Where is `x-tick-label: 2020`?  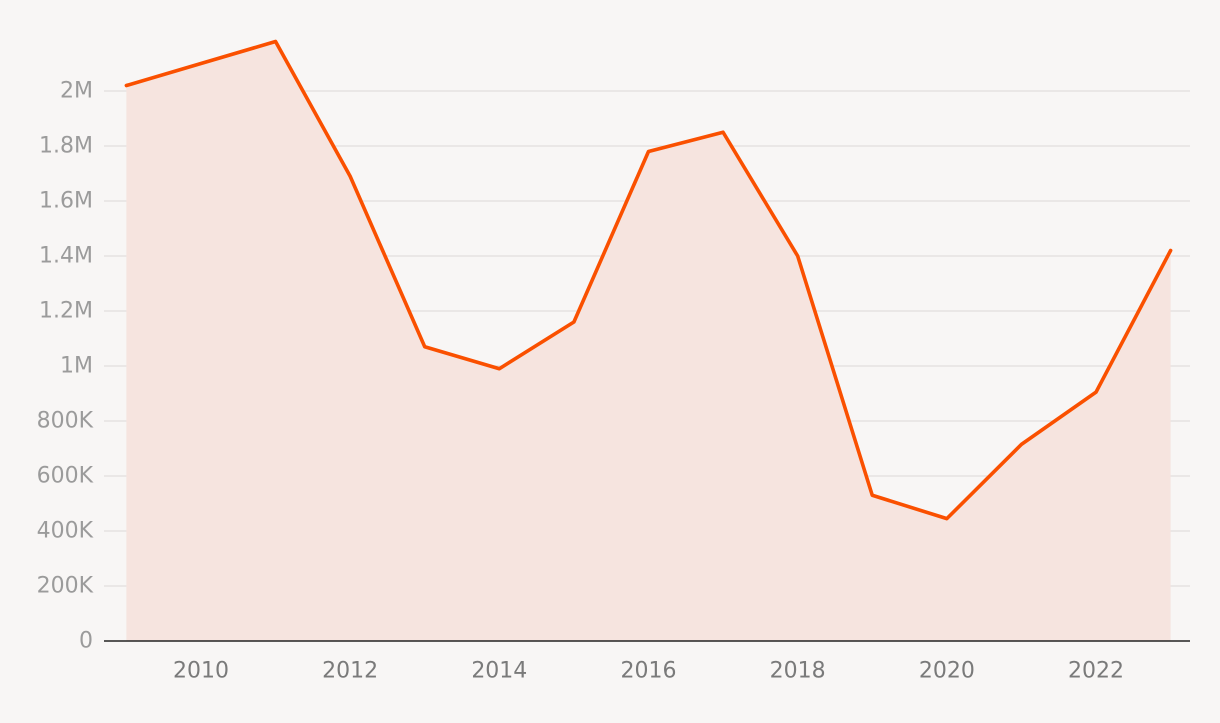
x-tick-label: 2020 is located at coordinates (947, 671).